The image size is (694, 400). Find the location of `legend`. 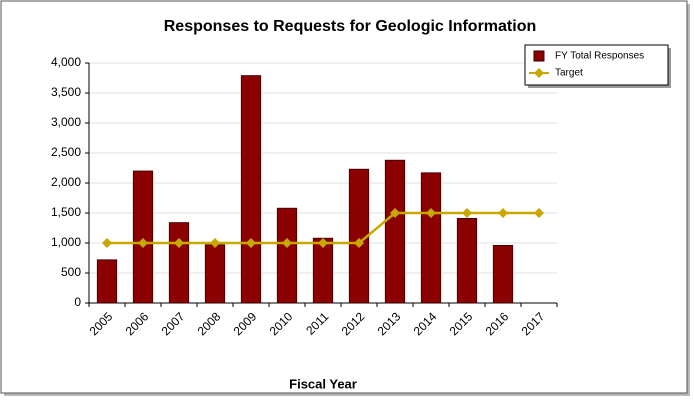

legend is located at coordinates (596, 65).